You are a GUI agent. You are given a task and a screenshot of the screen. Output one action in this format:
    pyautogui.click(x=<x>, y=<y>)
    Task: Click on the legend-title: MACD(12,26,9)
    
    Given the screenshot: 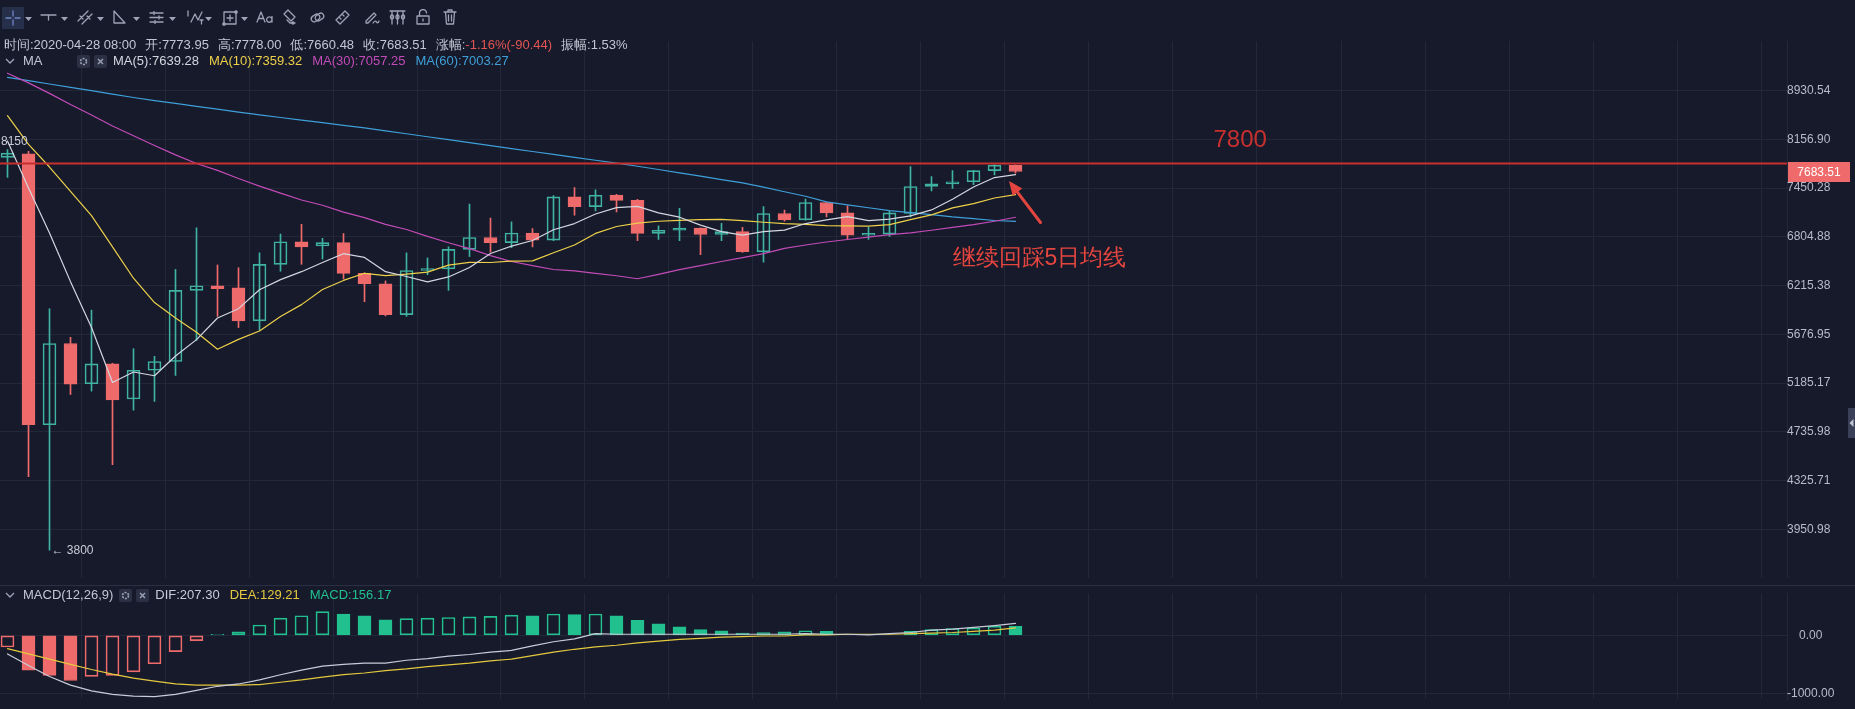 What is the action you would take?
    pyautogui.click(x=68, y=595)
    